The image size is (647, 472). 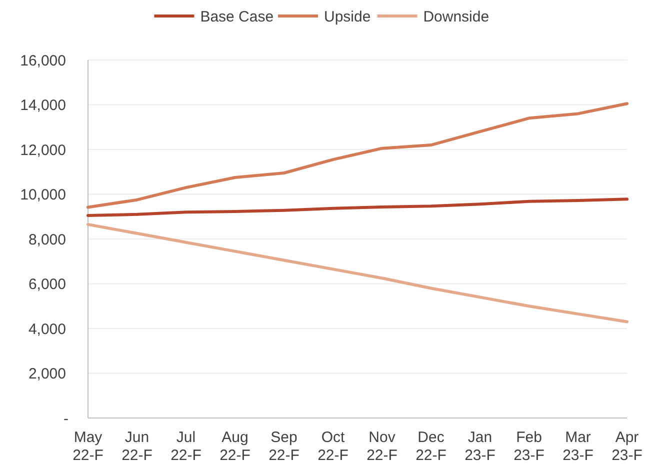 What do you see at coordinates (235, 446) in the screenshot?
I see `x-tick-label: Aug 22-F` at bounding box center [235, 446].